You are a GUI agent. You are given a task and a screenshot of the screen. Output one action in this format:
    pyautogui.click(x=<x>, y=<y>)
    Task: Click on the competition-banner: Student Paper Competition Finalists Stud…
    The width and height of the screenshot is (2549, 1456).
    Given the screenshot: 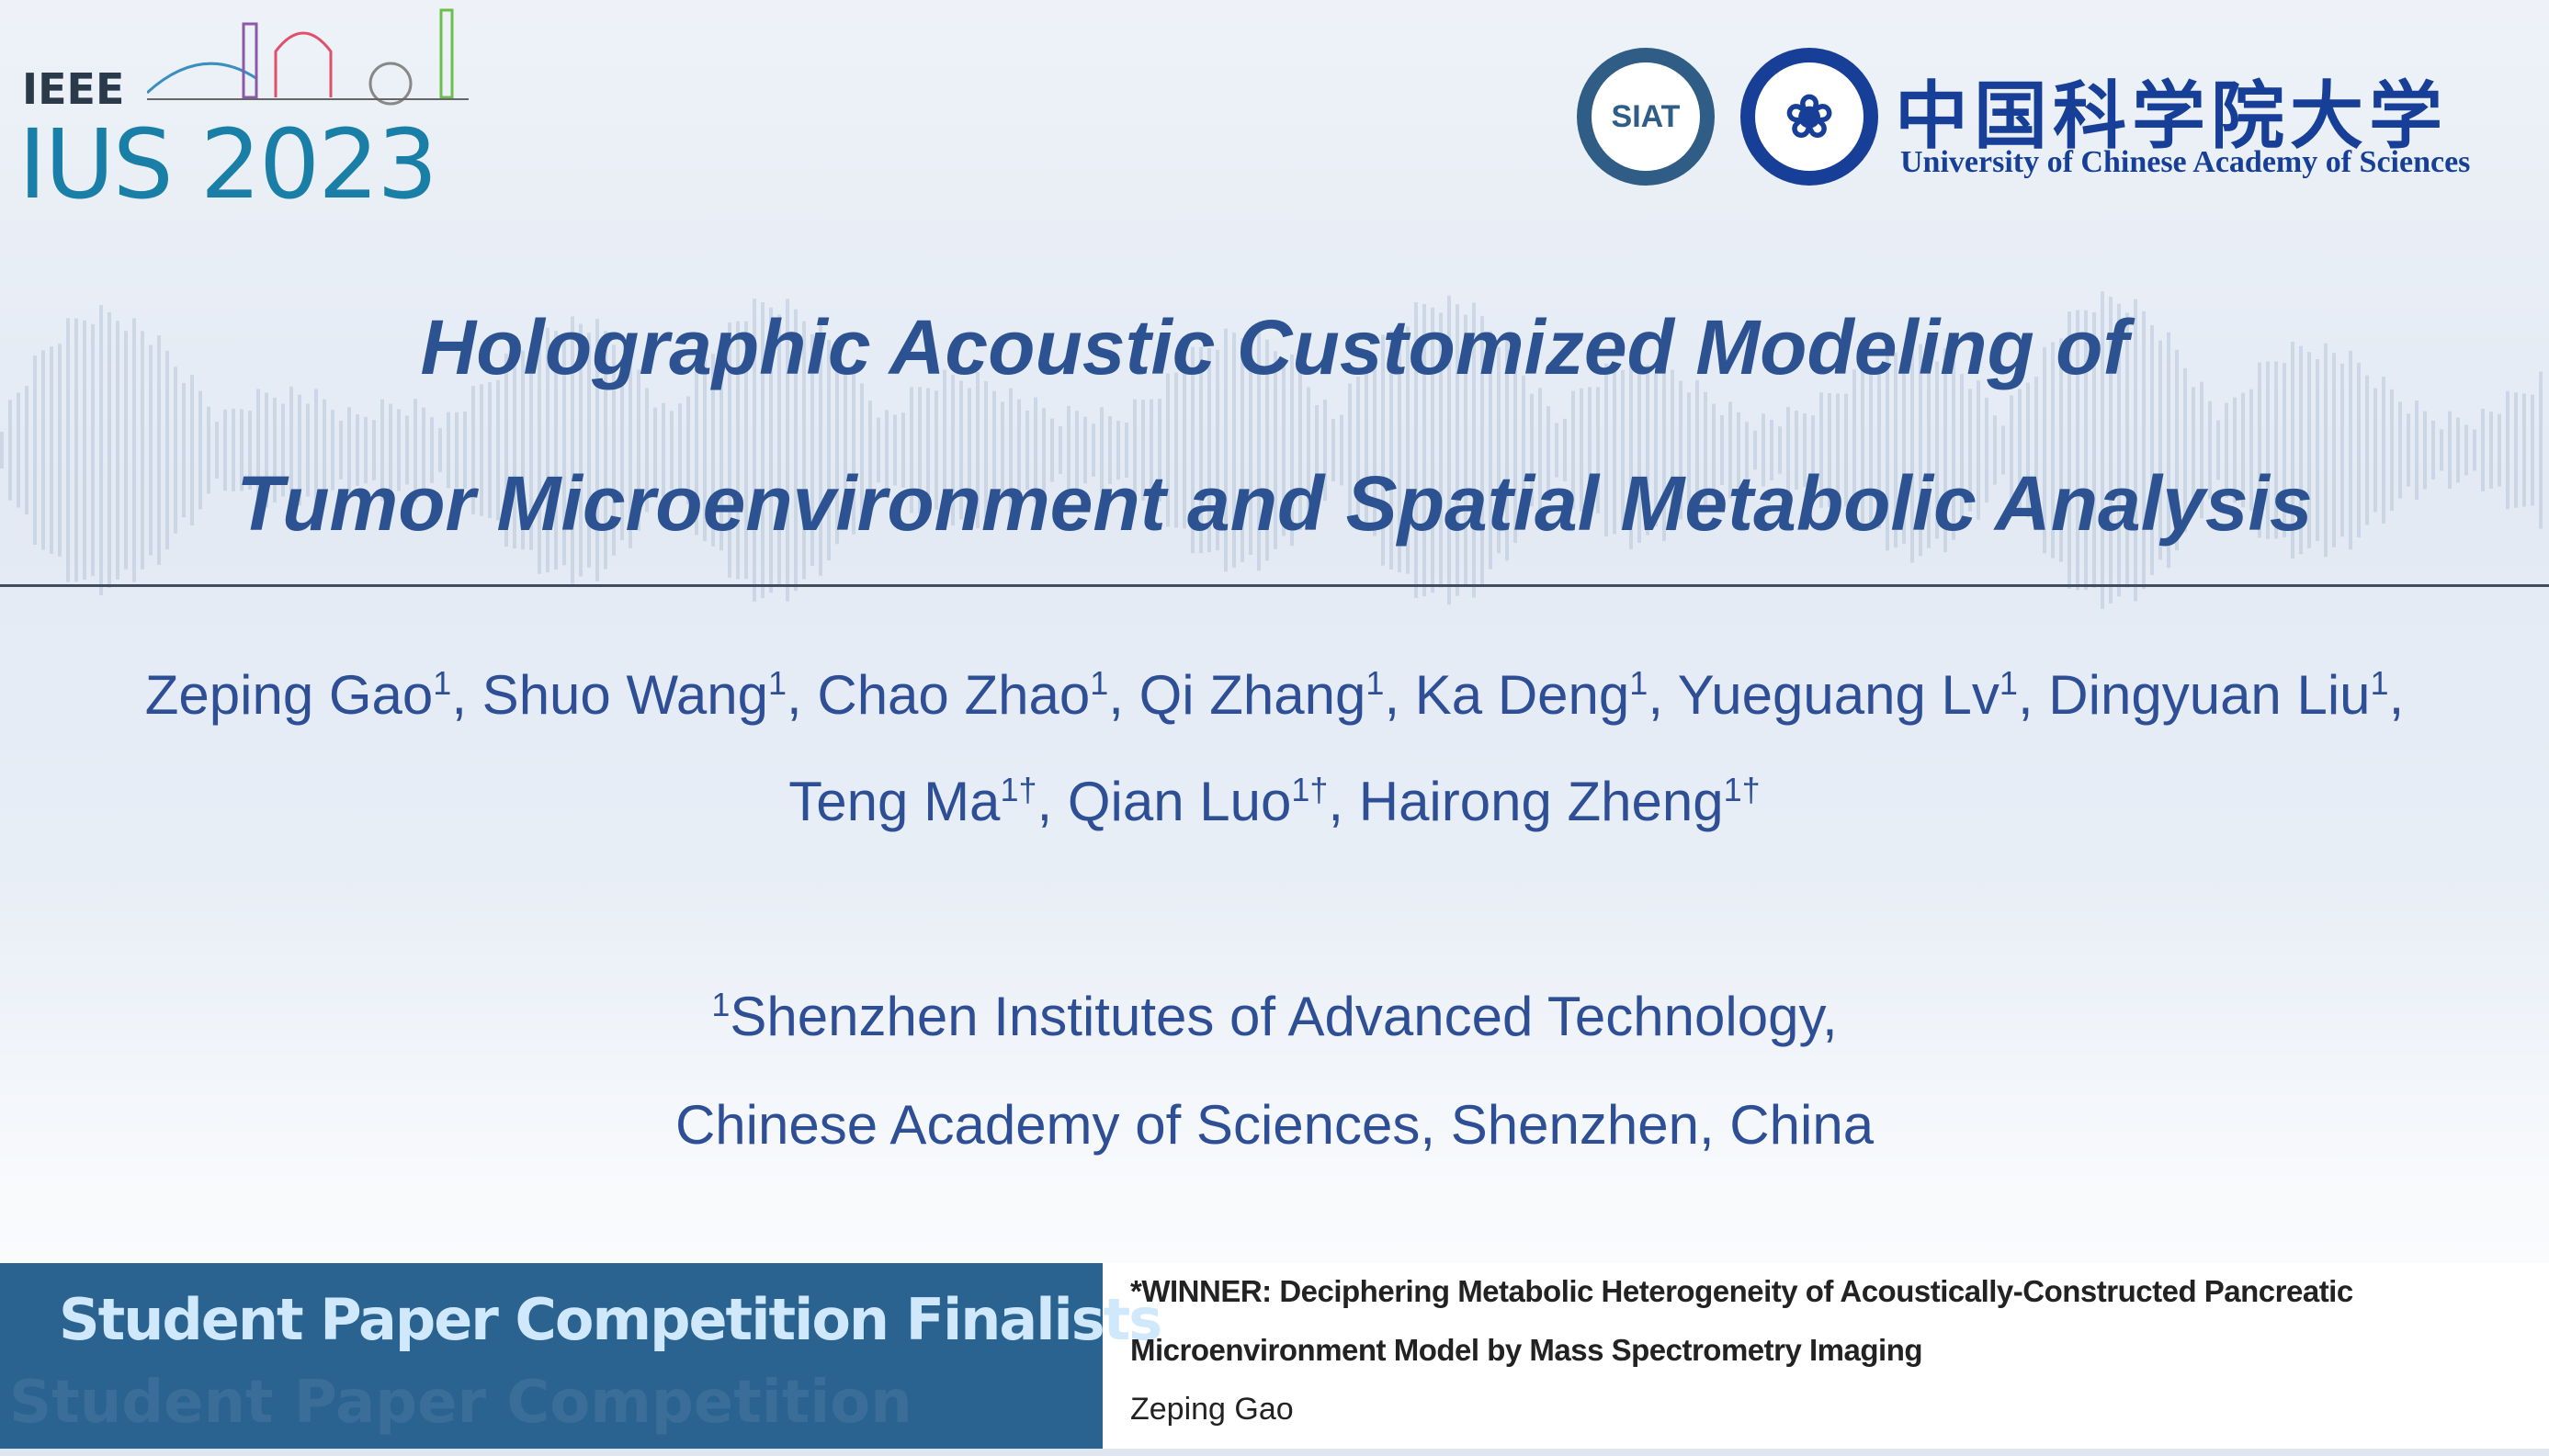 What is the action you would take?
    pyautogui.click(x=1274, y=1356)
    